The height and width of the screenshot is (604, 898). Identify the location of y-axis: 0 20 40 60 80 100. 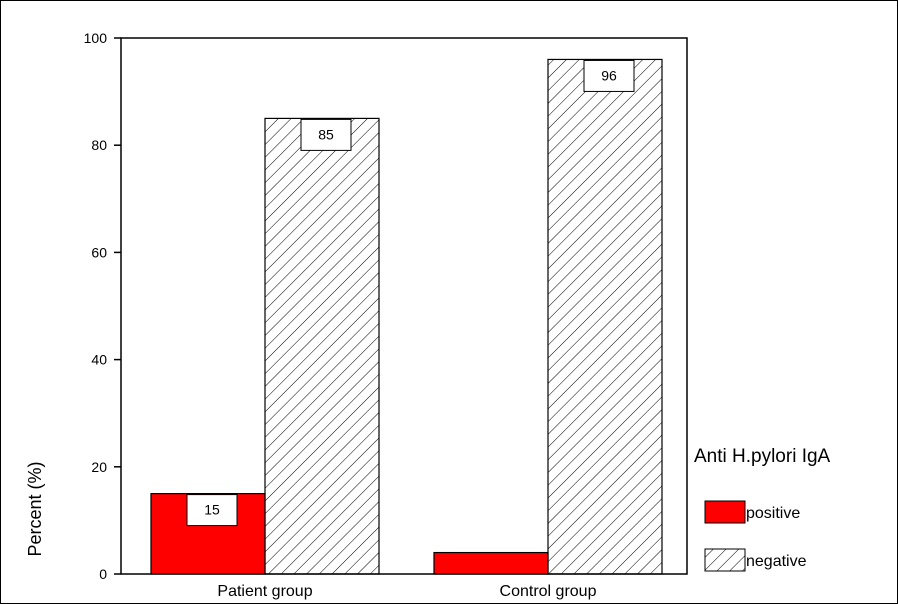
(102, 306).